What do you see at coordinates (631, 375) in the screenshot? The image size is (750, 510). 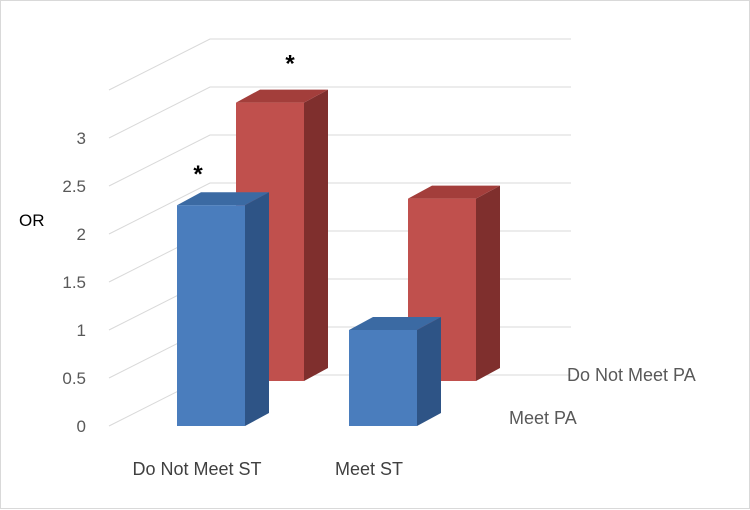 I see `series-axis-label: Do Not Meet PA` at bounding box center [631, 375].